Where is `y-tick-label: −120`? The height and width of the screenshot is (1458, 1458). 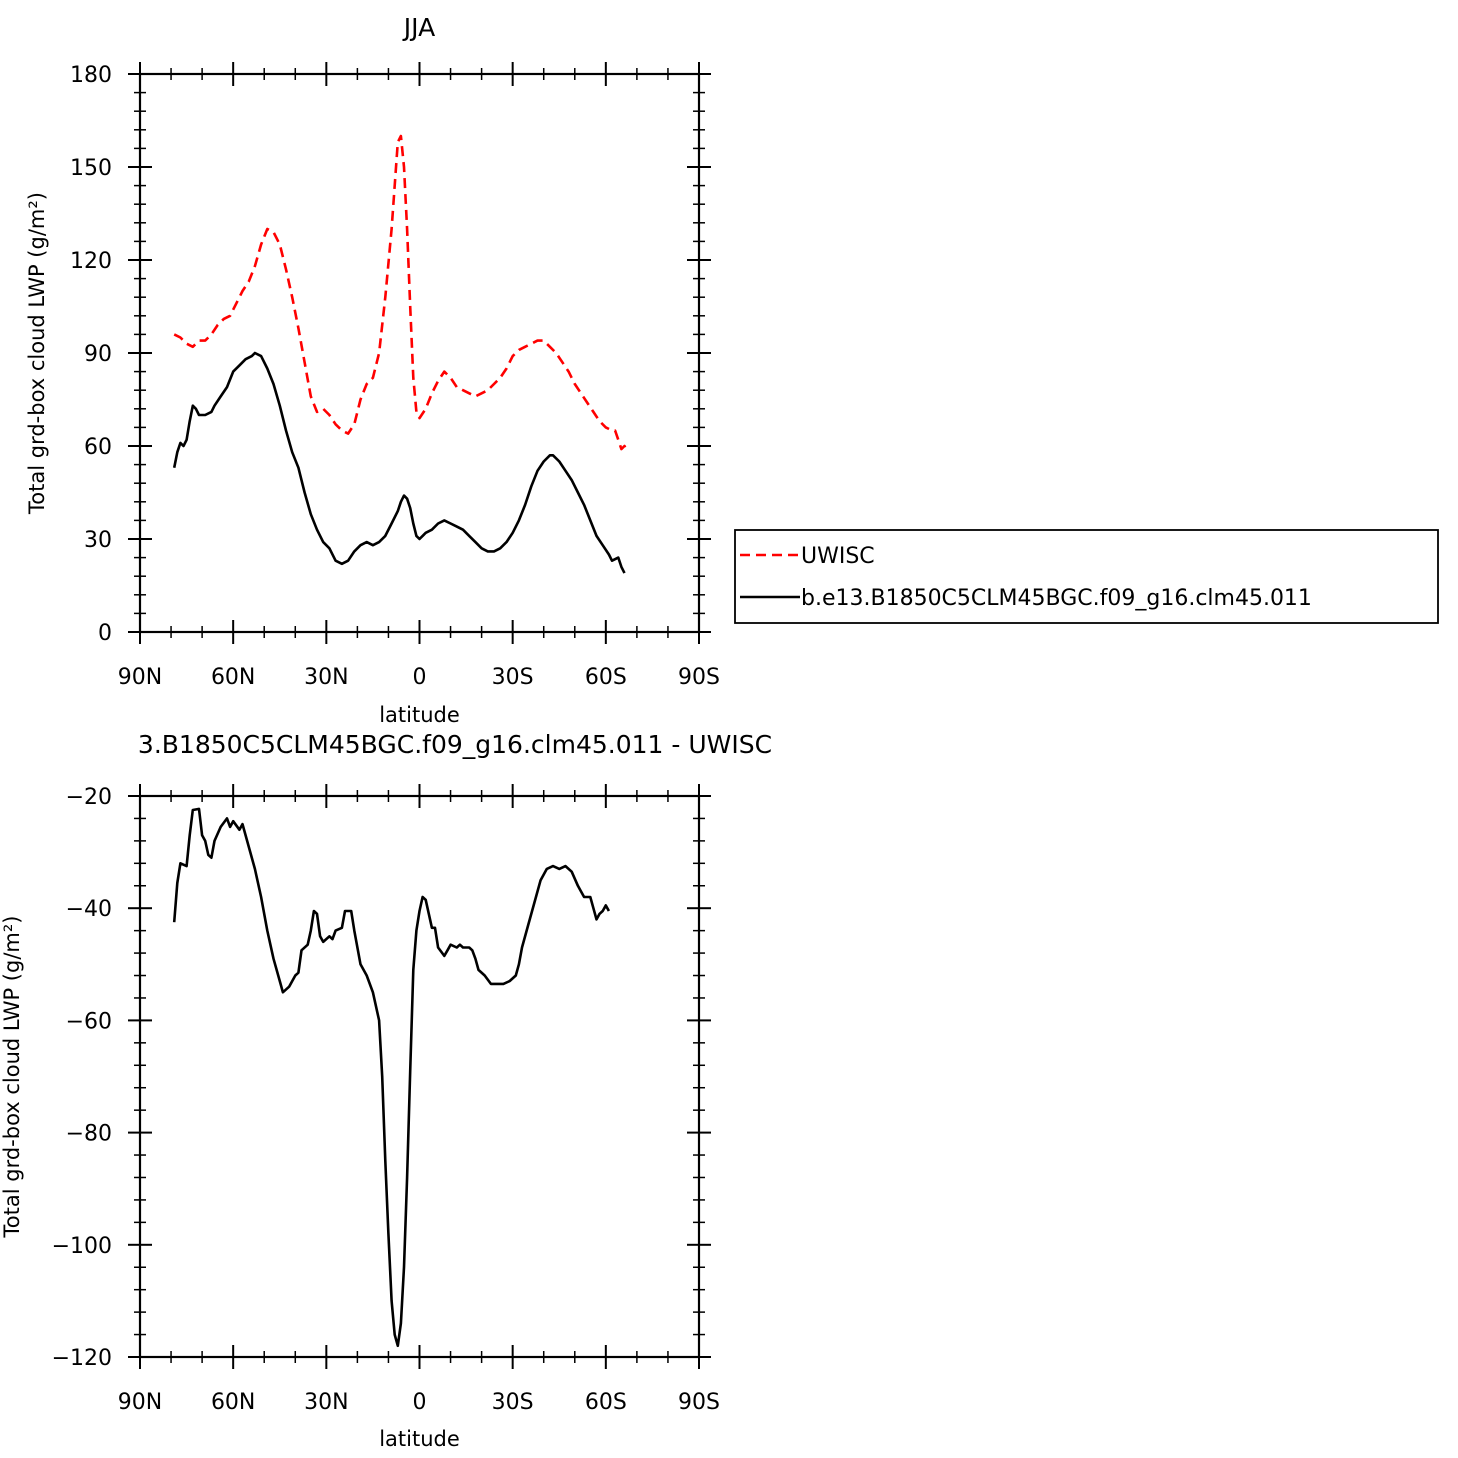 y-tick-label: −120 is located at coordinates (82, 1358).